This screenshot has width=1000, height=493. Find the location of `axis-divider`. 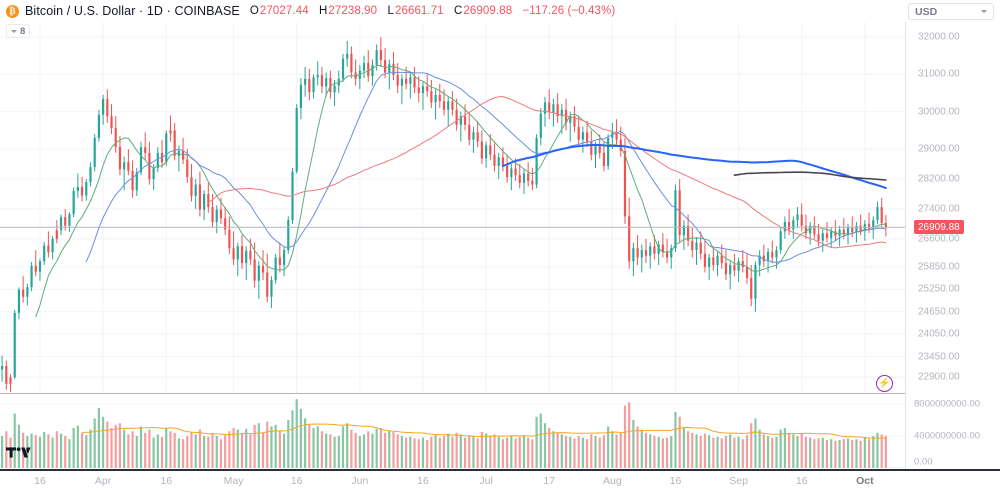

axis-divider is located at coordinates (905, 245).